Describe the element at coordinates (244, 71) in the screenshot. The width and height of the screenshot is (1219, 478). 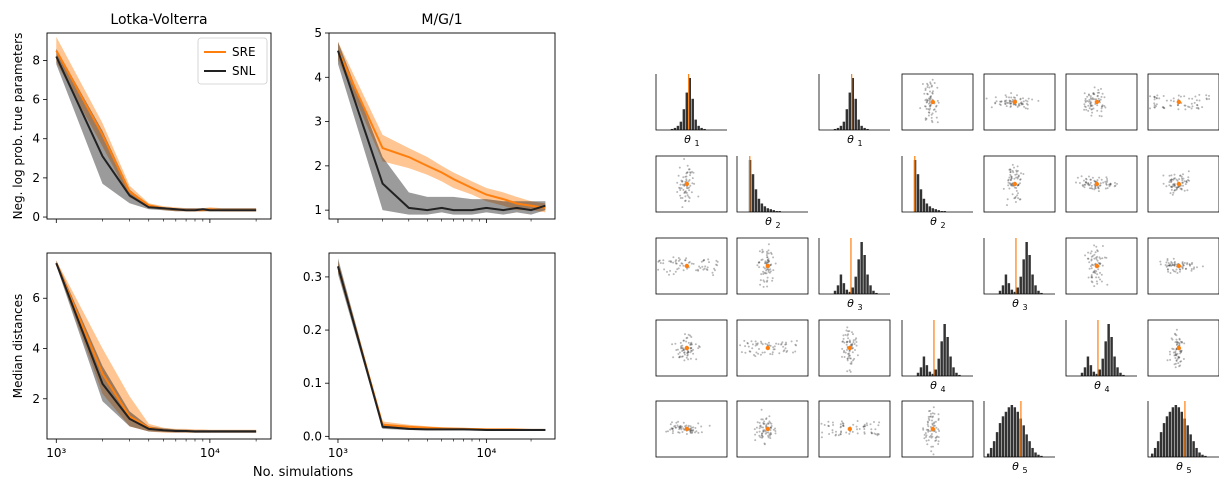
I see `legend-label: SNL` at that location.